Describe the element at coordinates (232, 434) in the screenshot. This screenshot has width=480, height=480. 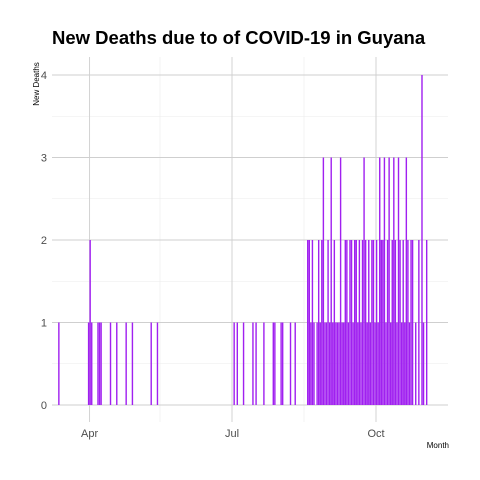
I see `x-tick-label: Jul` at that location.